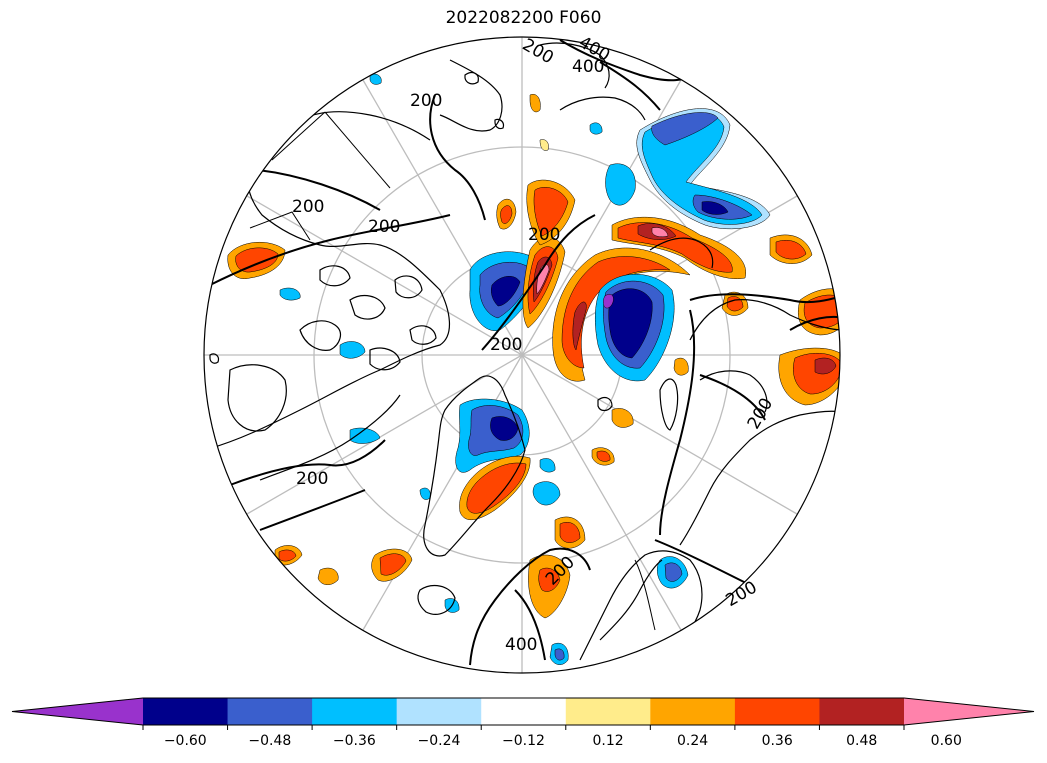 The height and width of the screenshot is (763, 1047). Describe the element at coordinates (270, 741) in the screenshot. I see `colorbar-tick-label: −0.48` at that location.